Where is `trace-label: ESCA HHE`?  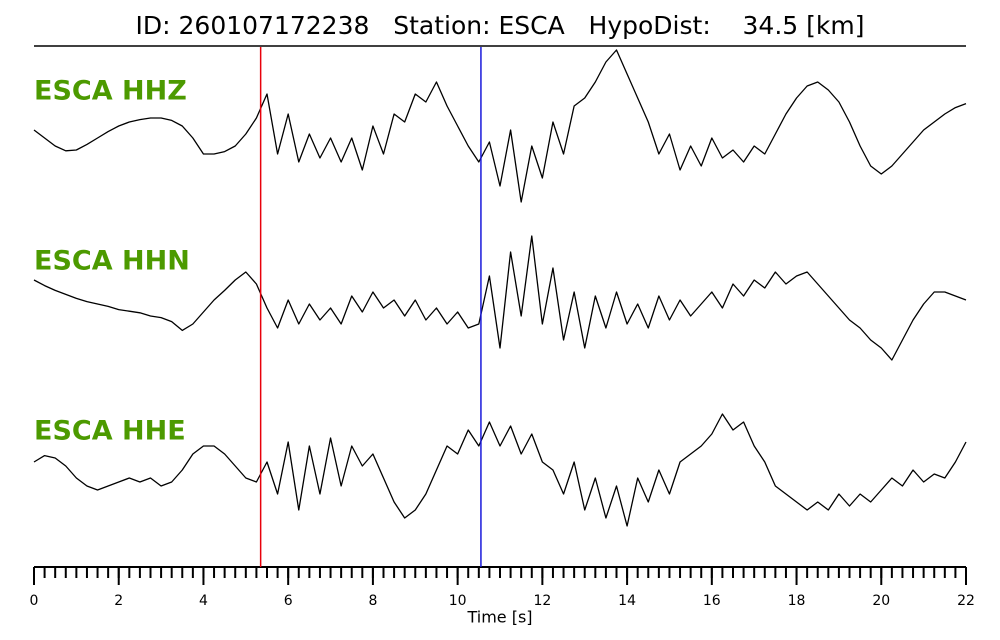 trace-label: ESCA HHE is located at coordinates (110, 431).